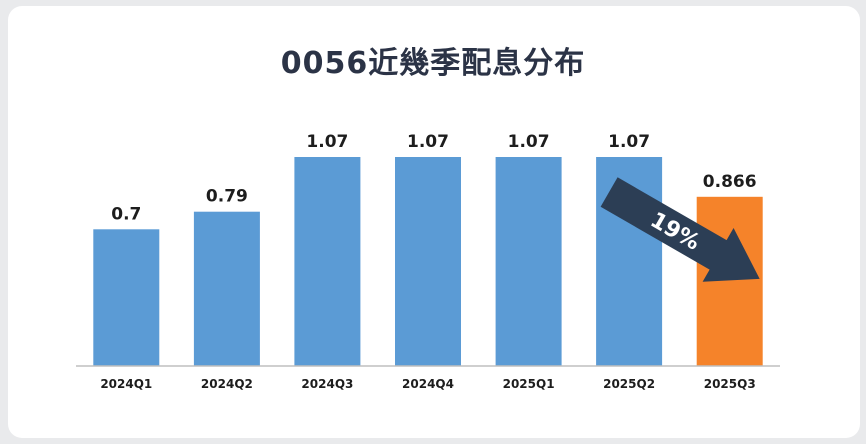 This screenshot has height=444, width=866. I want to click on bar-2024Q1, so click(126, 297).